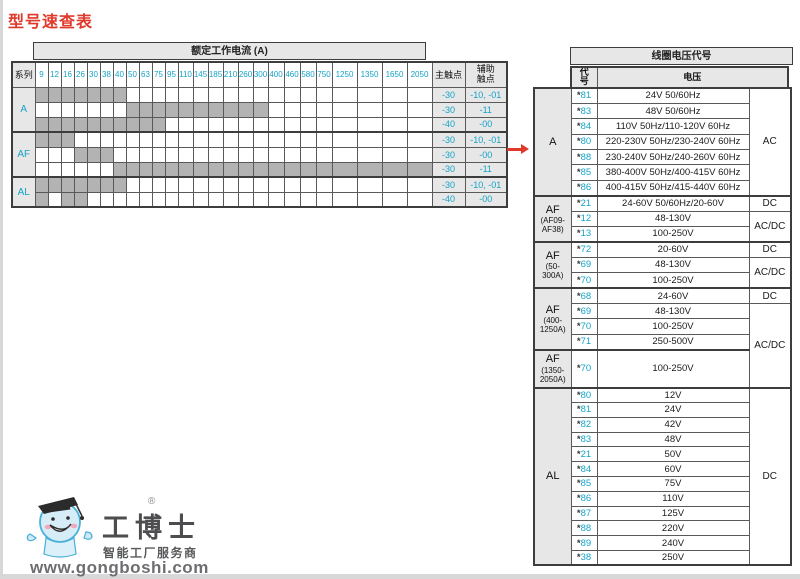 The image size is (800, 579). I want to click on voltage-code: *81, so click(584, 95).